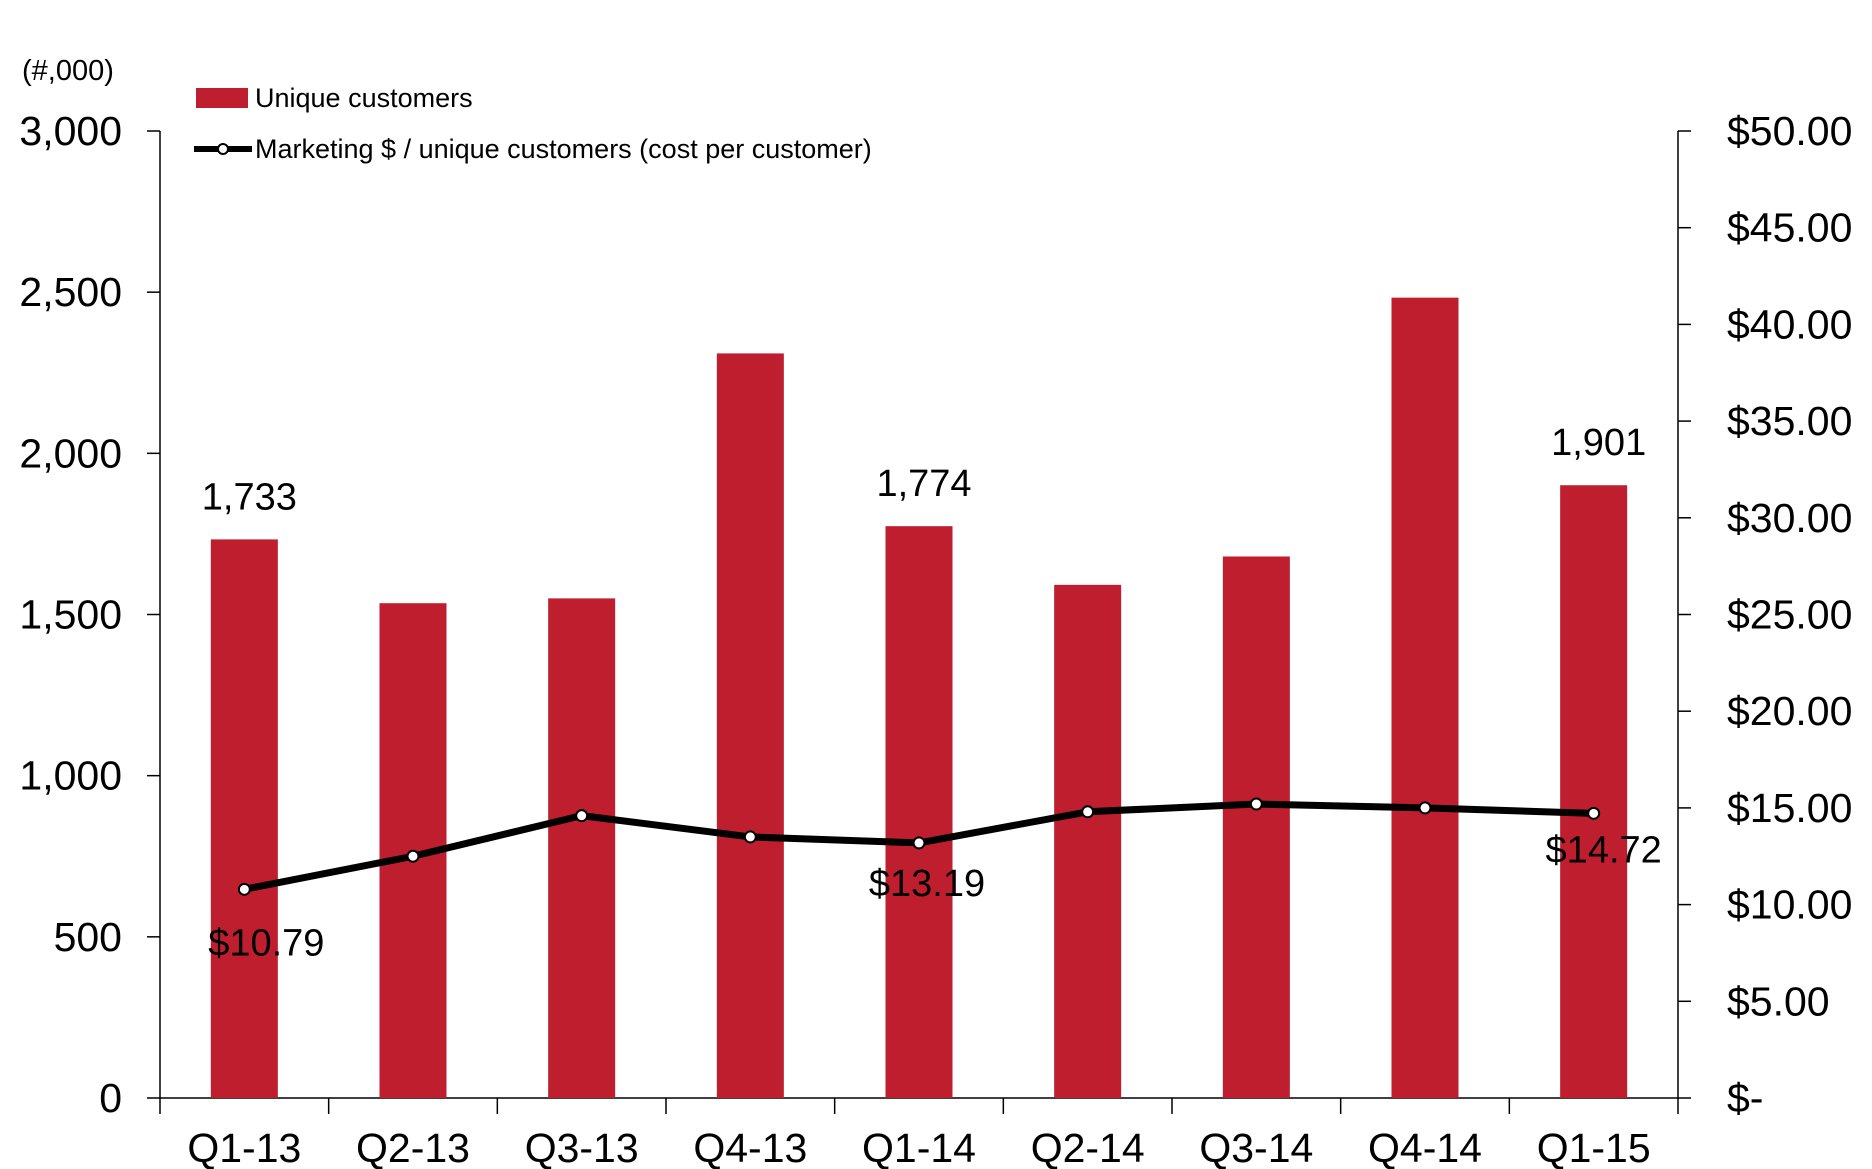  I want to click on x-axis-tick-label: Q3-14, so click(1256, 1147).